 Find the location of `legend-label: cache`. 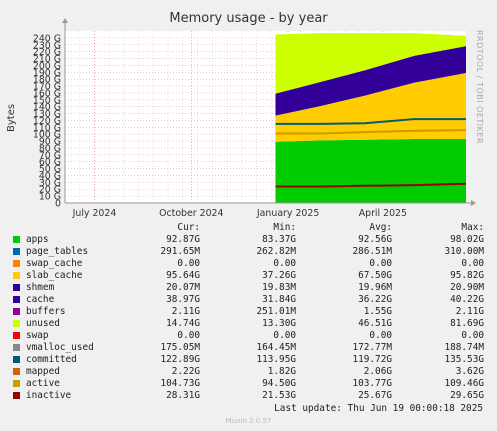

legend-label: cache is located at coordinates (40, 299).